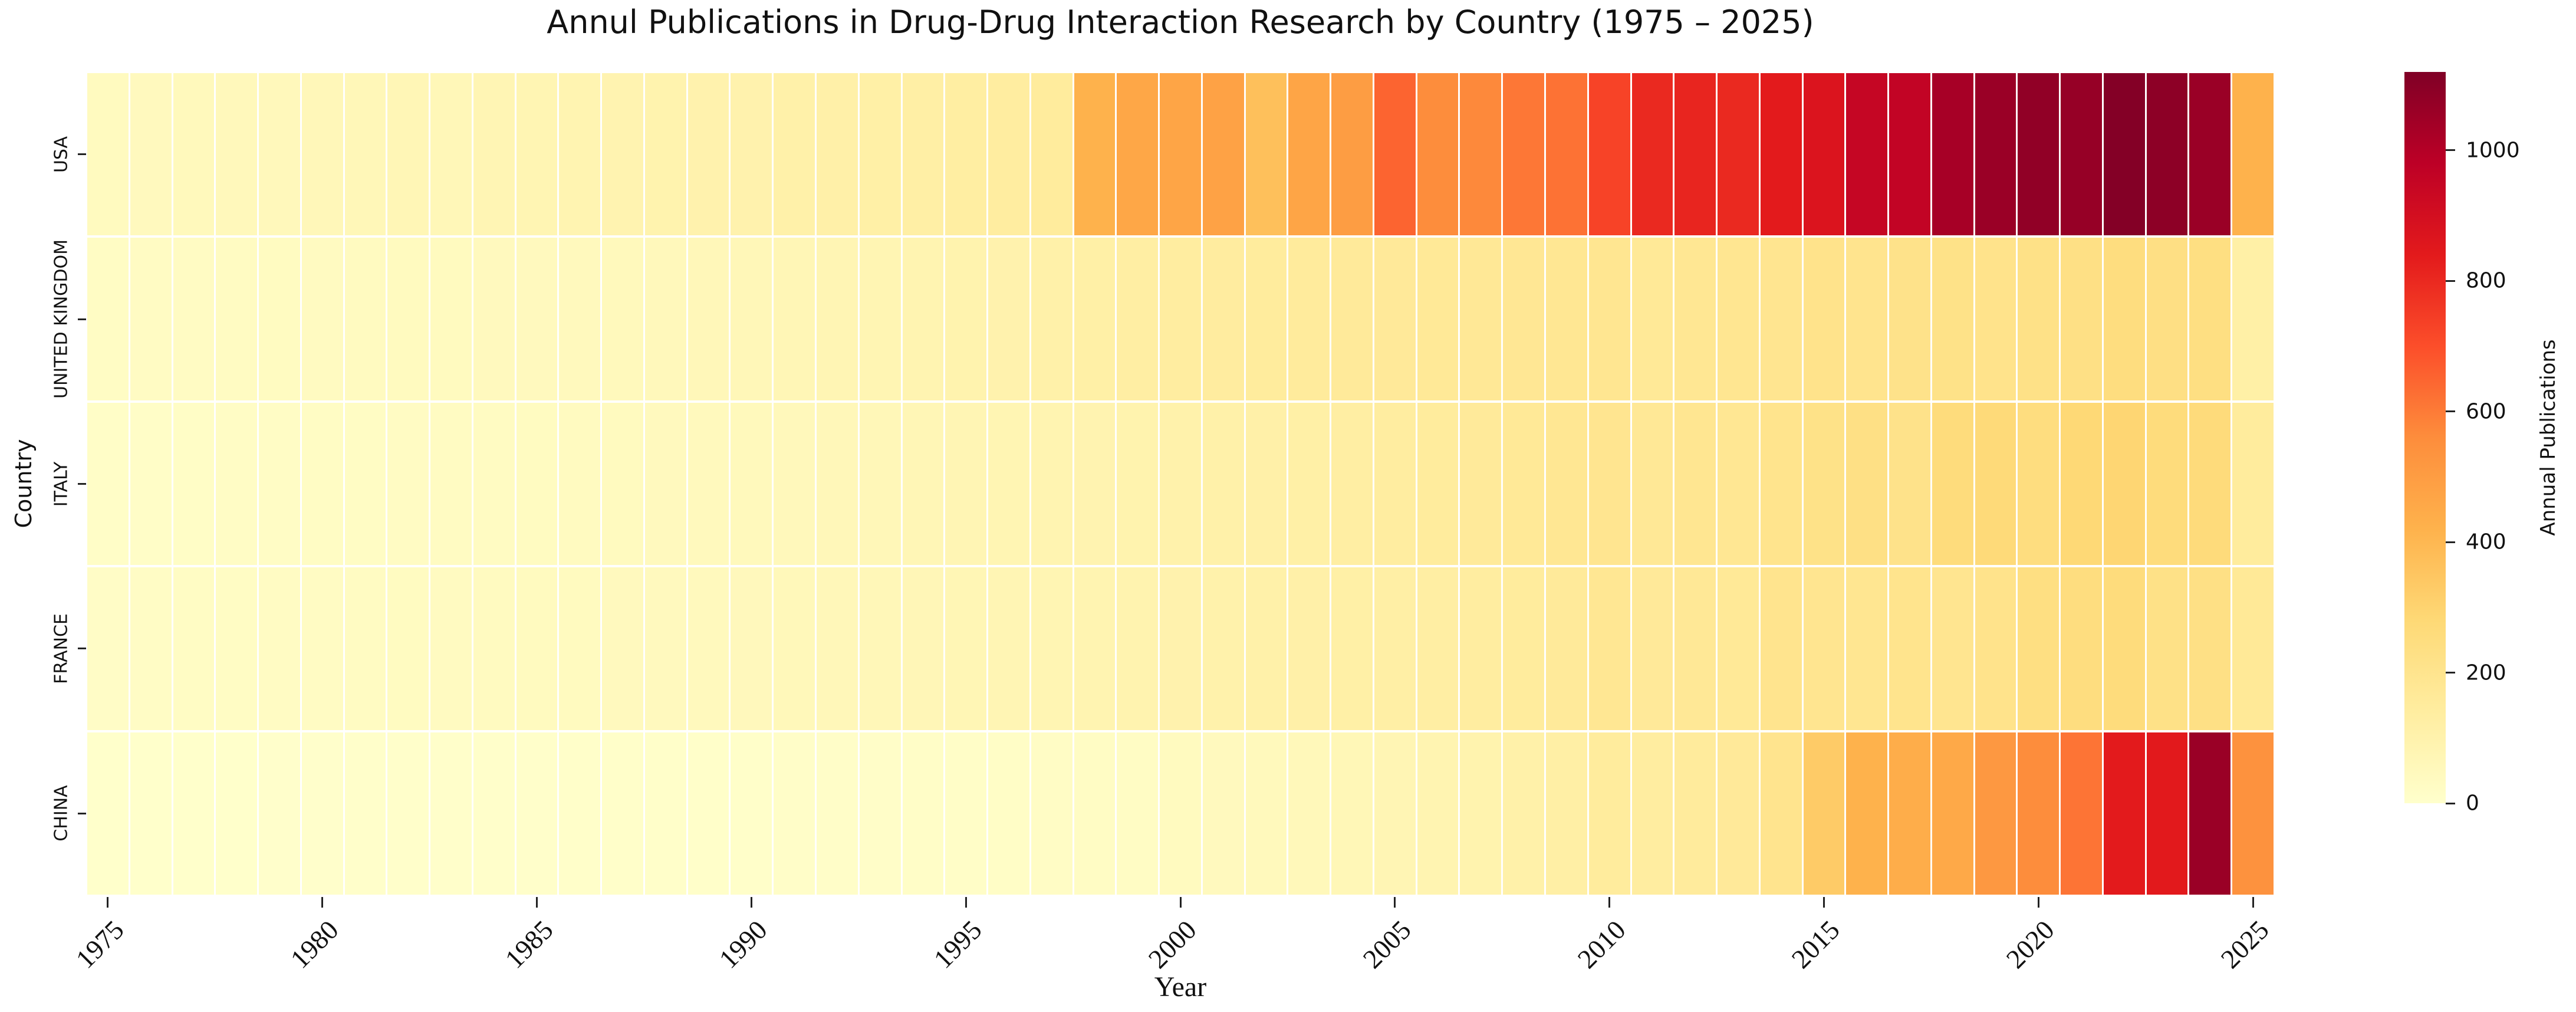  I want to click on y-axis-tick, so click(82, 813).